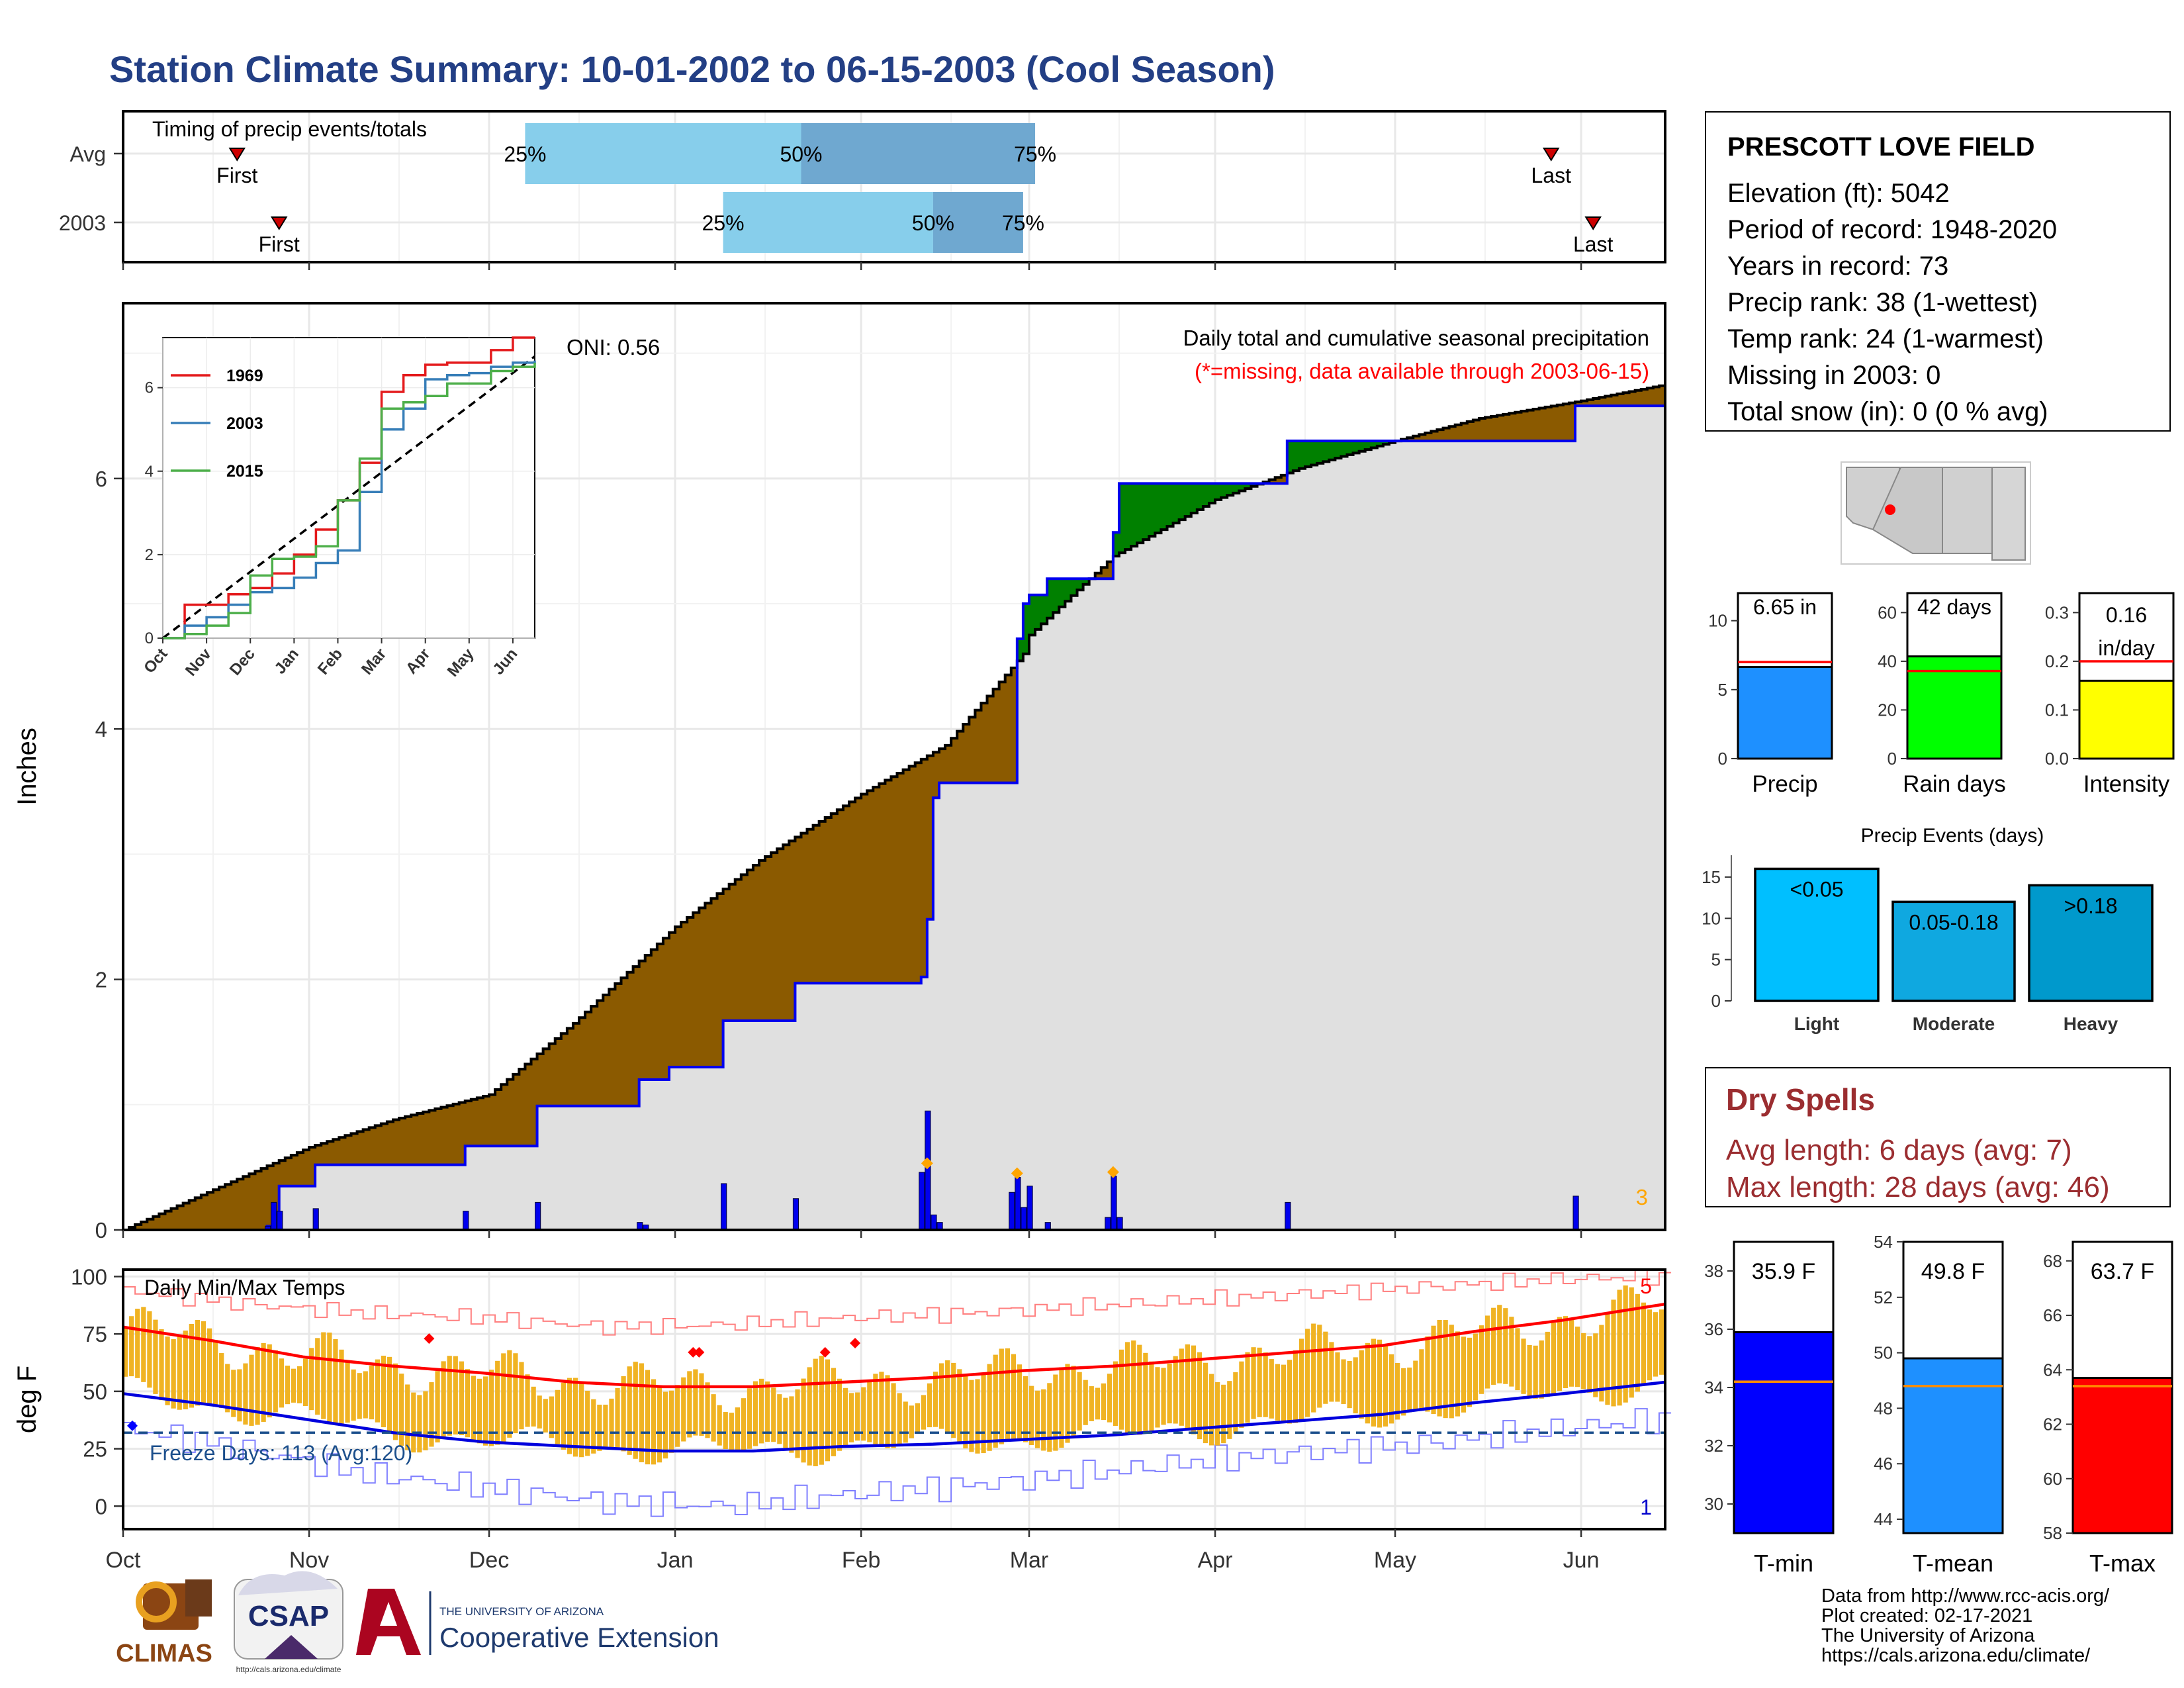 The height and width of the screenshot is (1688, 2184). What do you see at coordinates (1954, 607) in the screenshot?
I see `summary-precip-value-label: 42 days` at bounding box center [1954, 607].